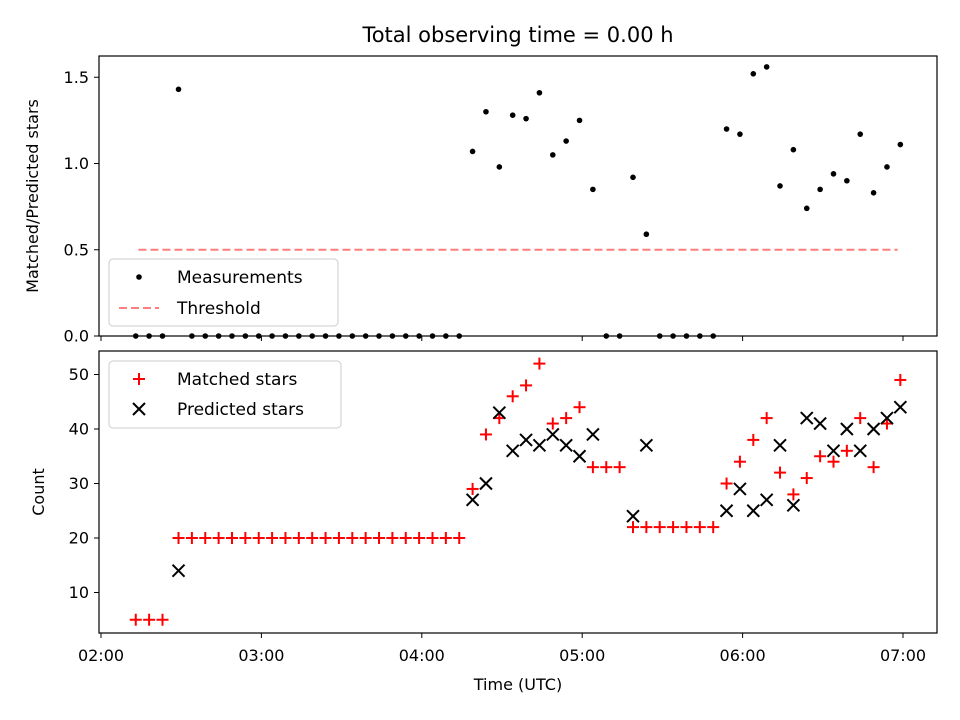  I want to click on bottom-y-tick-label: 10, so click(79, 592).